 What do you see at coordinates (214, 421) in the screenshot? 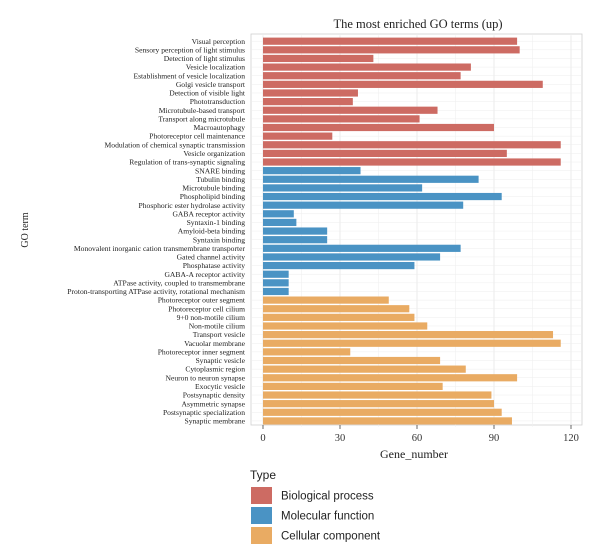
I see `category-label: Synaptic membrane` at bounding box center [214, 421].